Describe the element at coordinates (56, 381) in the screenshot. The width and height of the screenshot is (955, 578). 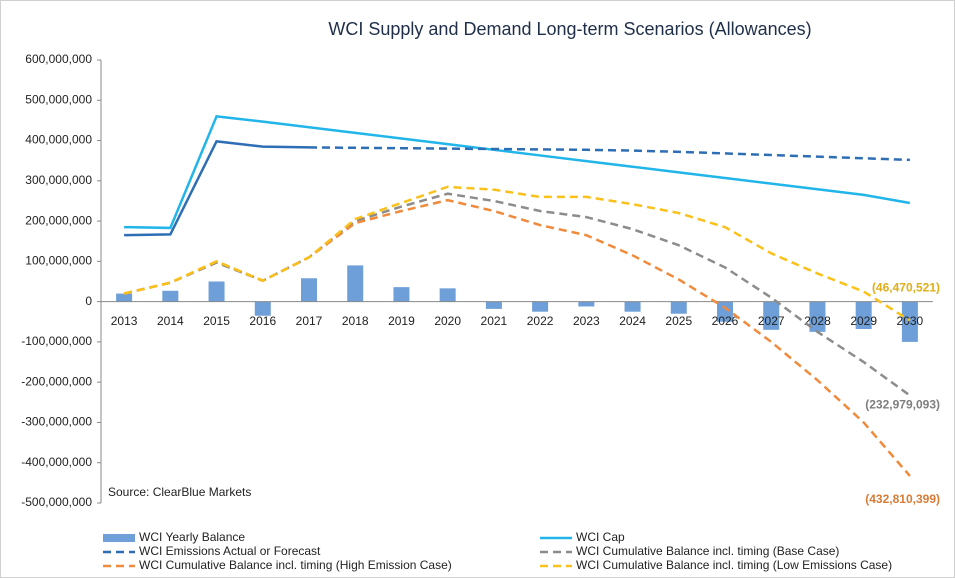
I see `y-tick-label: -200,000,000` at that location.